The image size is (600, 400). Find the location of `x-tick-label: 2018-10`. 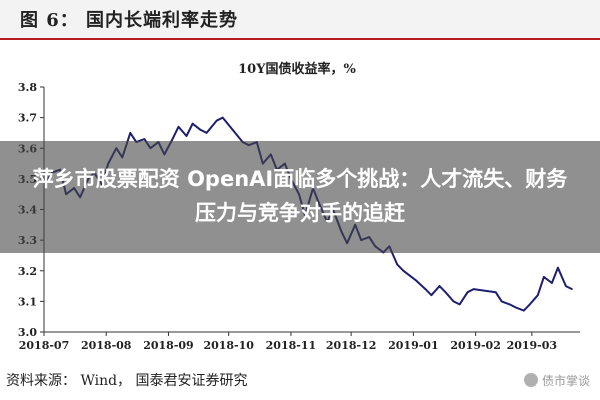

x-tick-label: 2018-10 is located at coordinates (228, 345).